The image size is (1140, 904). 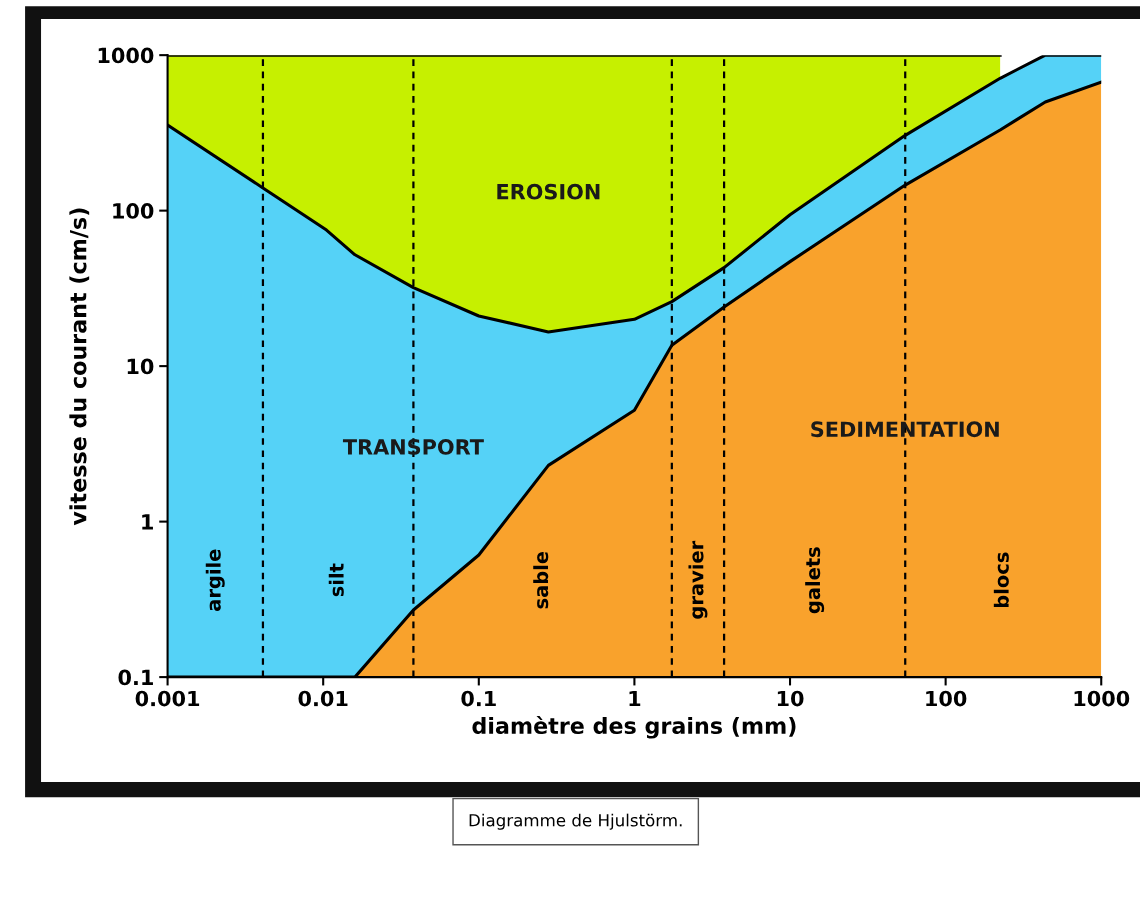 I want to click on series-label: SEDIMENTATION, so click(x=905, y=429).